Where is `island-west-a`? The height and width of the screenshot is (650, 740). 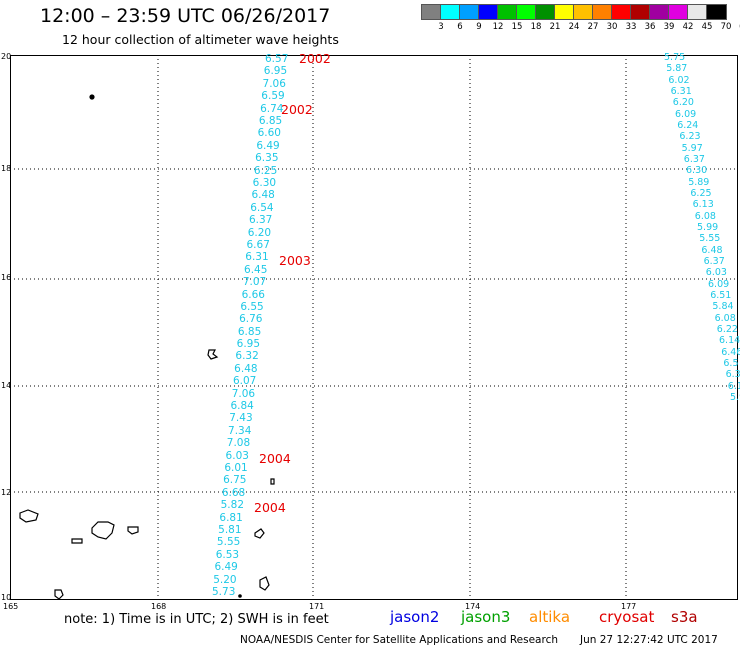
island-west-a is located at coordinates (29, 516).